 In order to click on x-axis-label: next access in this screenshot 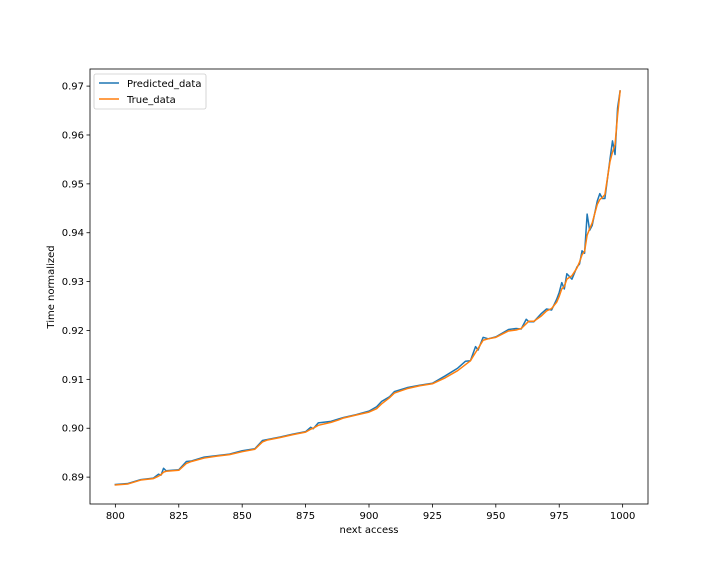, I will do `click(368, 530)`.